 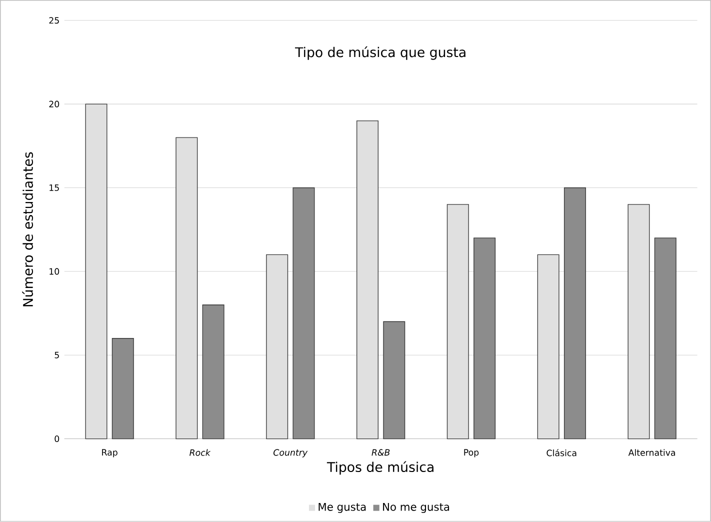 What do you see at coordinates (54, 188) in the screenshot?
I see `y-tick-label: 15` at bounding box center [54, 188].